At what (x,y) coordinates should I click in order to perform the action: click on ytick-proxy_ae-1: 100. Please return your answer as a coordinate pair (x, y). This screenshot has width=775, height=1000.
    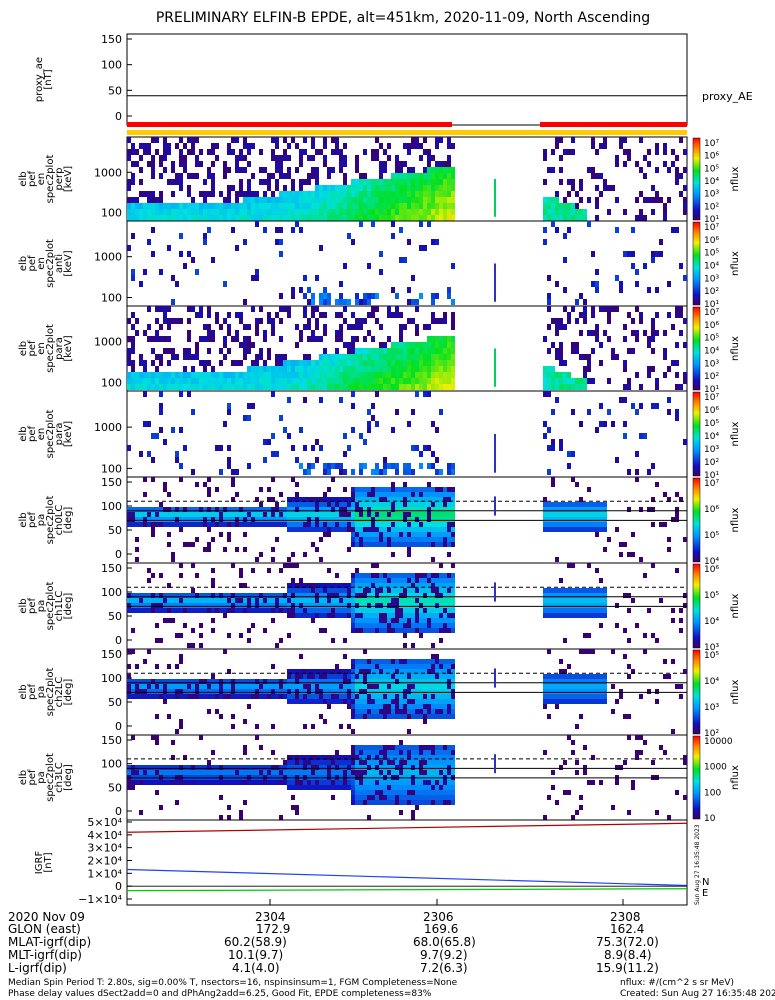
    Looking at the image, I should click on (111, 65).